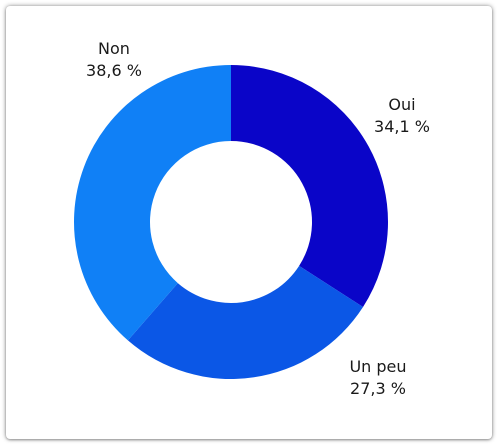 Image resolution: width=500 pixels, height=447 pixels. I want to click on slice-label-un-peu: Un peu 27,3 %, so click(377, 377).